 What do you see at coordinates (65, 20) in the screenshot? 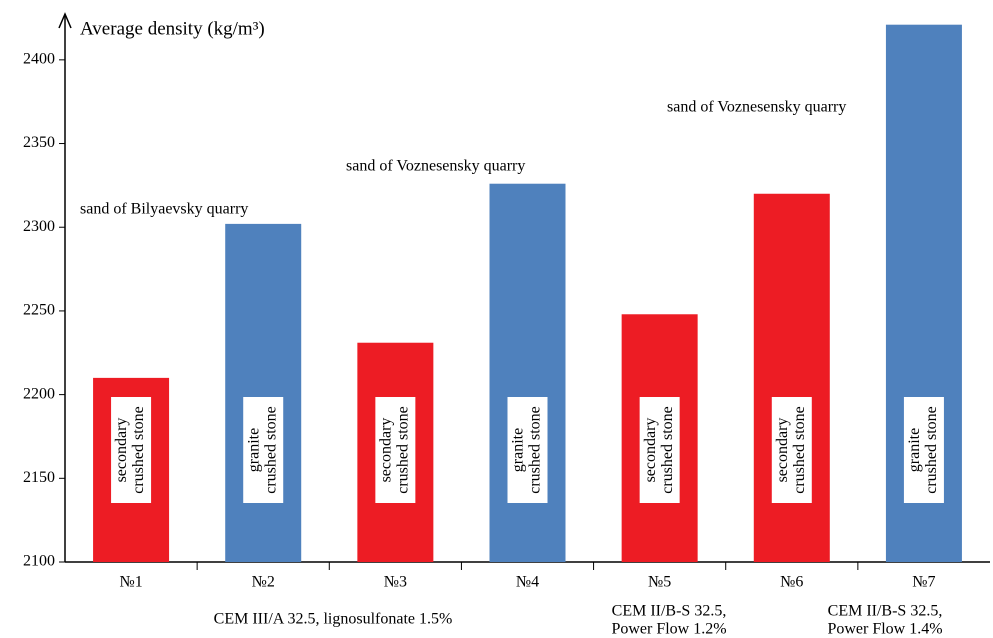
I see `y-axis-arrow` at bounding box center [65, 20].